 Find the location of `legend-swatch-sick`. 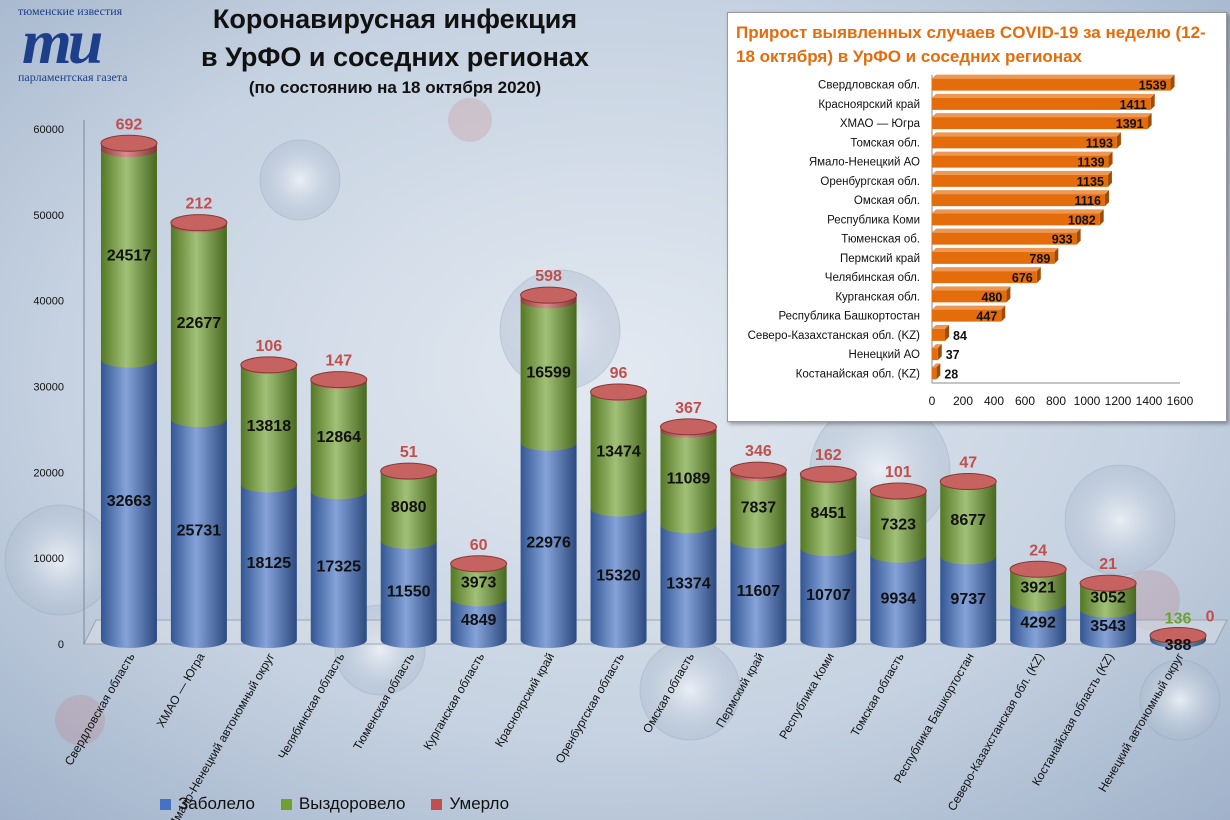

legend-swatch-sick is located at coordinates (165, 804).